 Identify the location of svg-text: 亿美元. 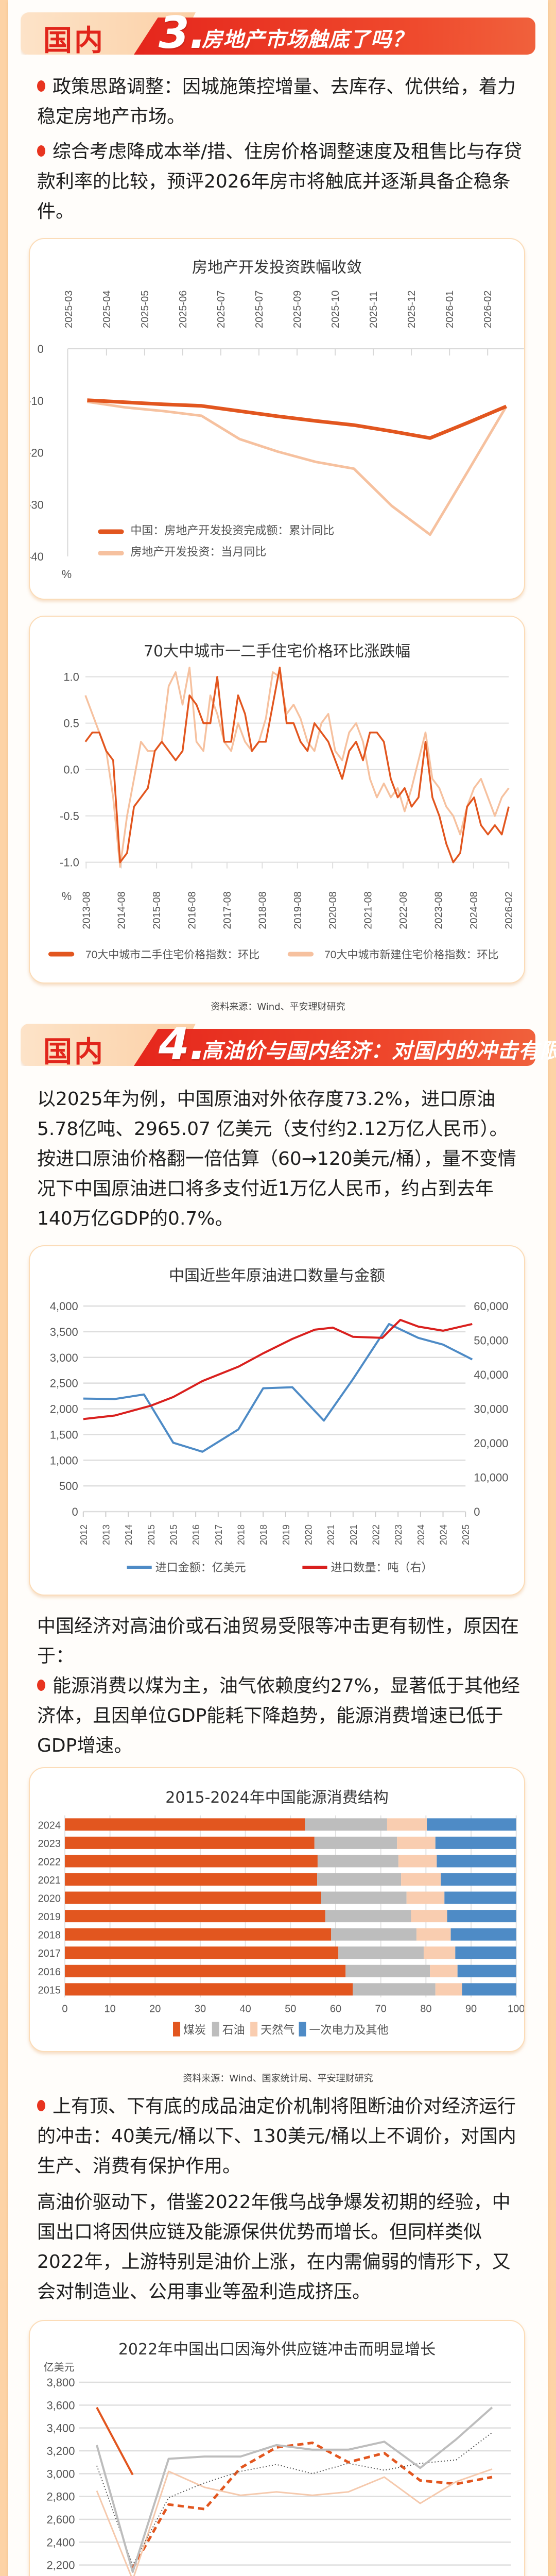
(59, 2367).